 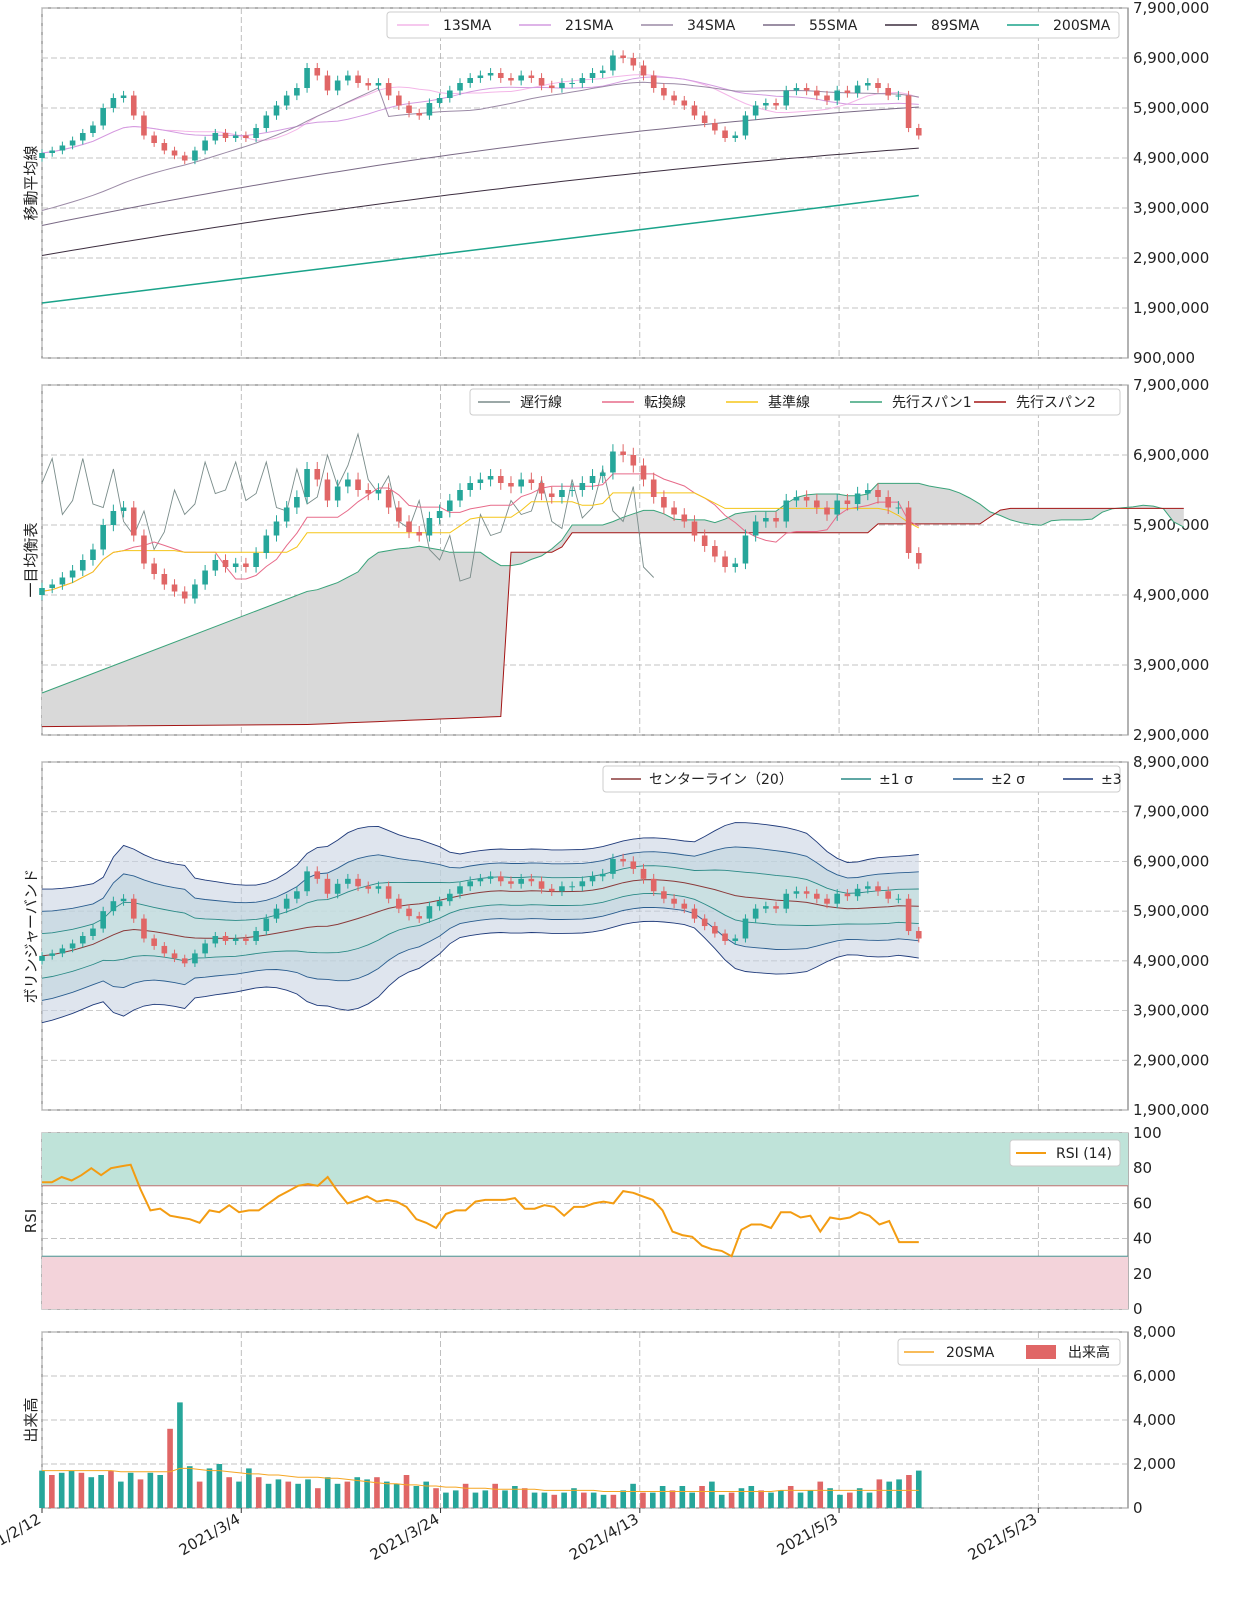 I want to click on volume-ytick: 0, so click(x=1138, y=1508).